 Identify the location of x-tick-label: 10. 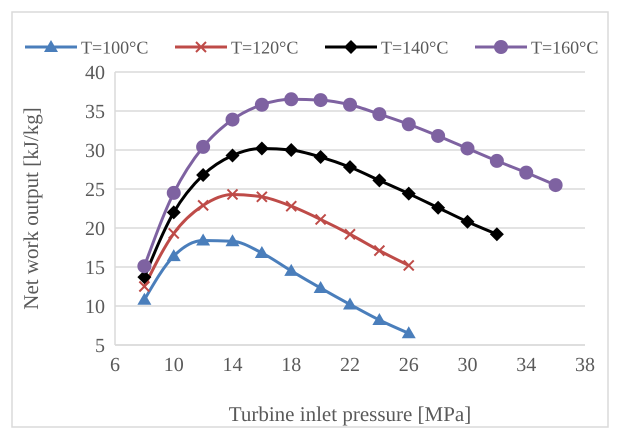
(174, 365).